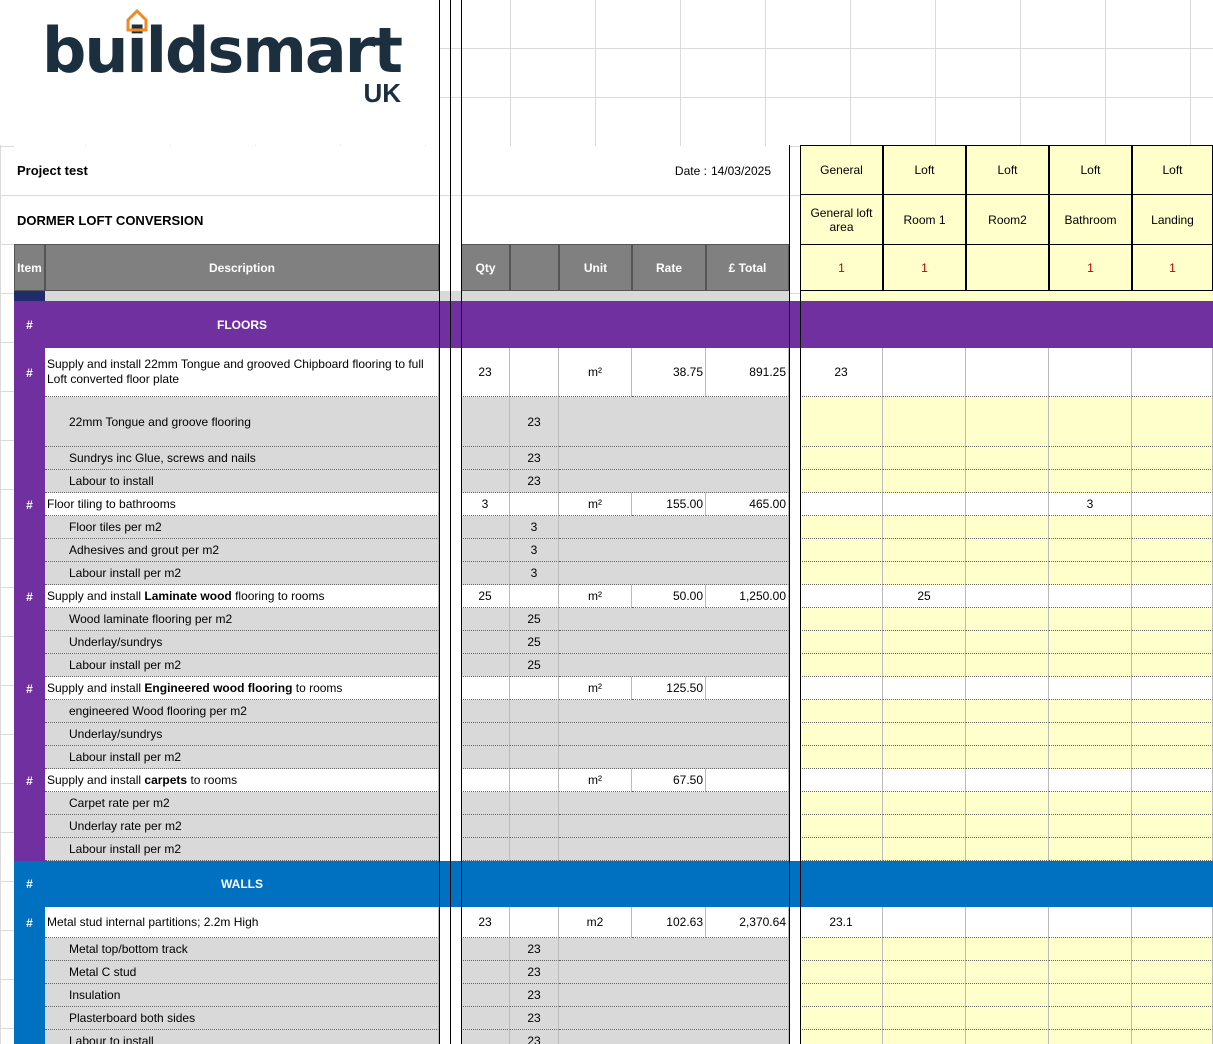  What do you see at coordinates (242, 757) in the screenshot?
I see `component-description: Labour install per m2` at bounding box center [242, 757].